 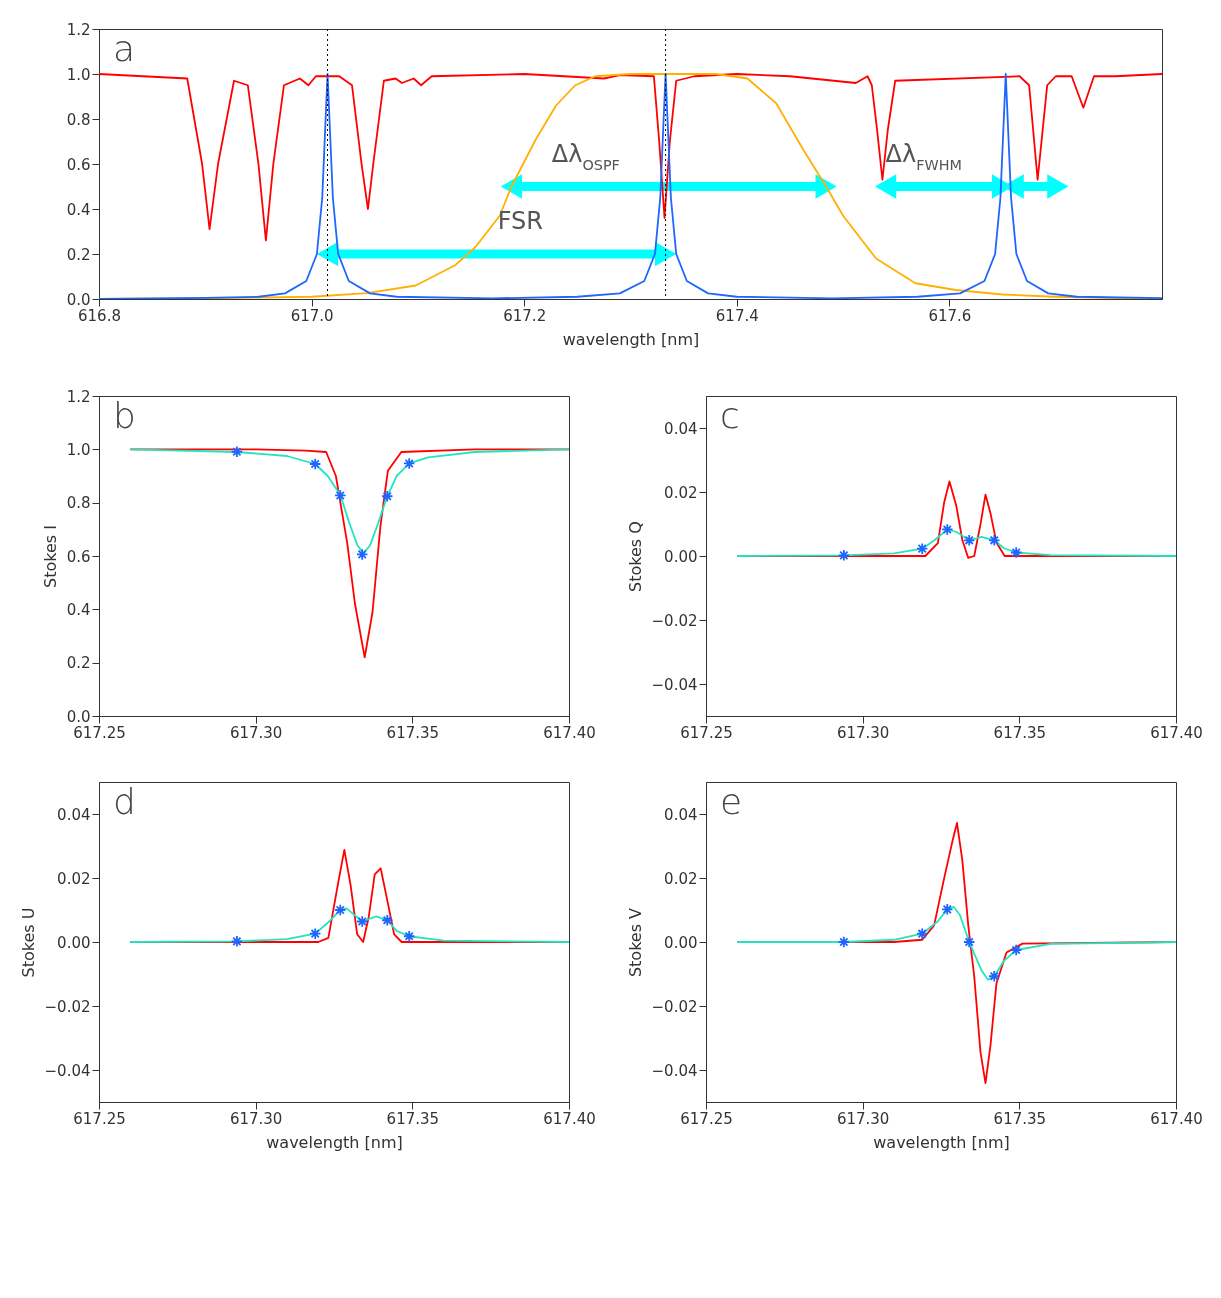 What do you see at coordinates (585, 156) in the screenshot?
I see `annotation: Δλ$_{OSPF}$` at bounding box center [585, 156].